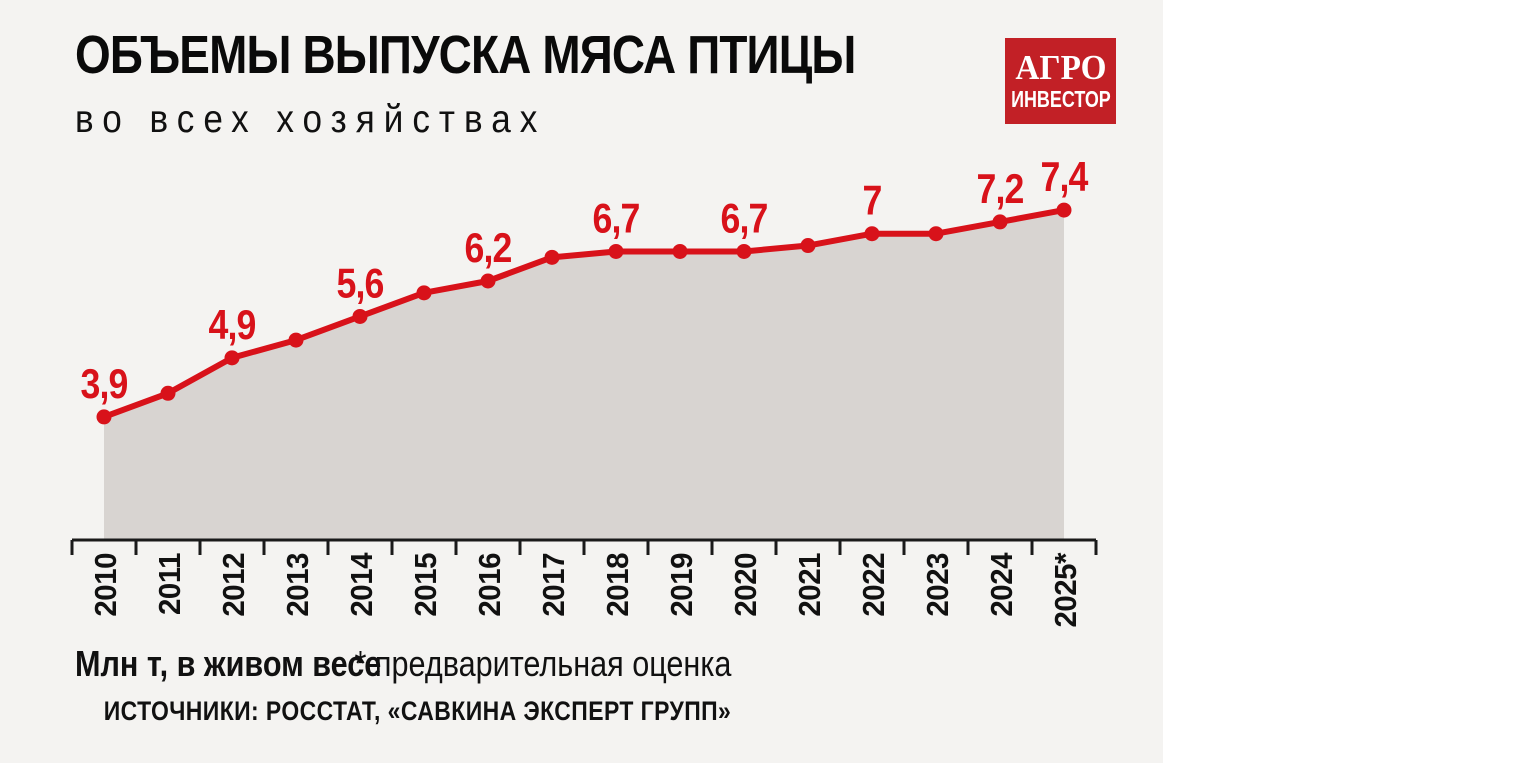  What do you see at coordinates (426, 585) in the screenshot?
I see `year-label-2015: 2015` at bounding box center [426, 585].